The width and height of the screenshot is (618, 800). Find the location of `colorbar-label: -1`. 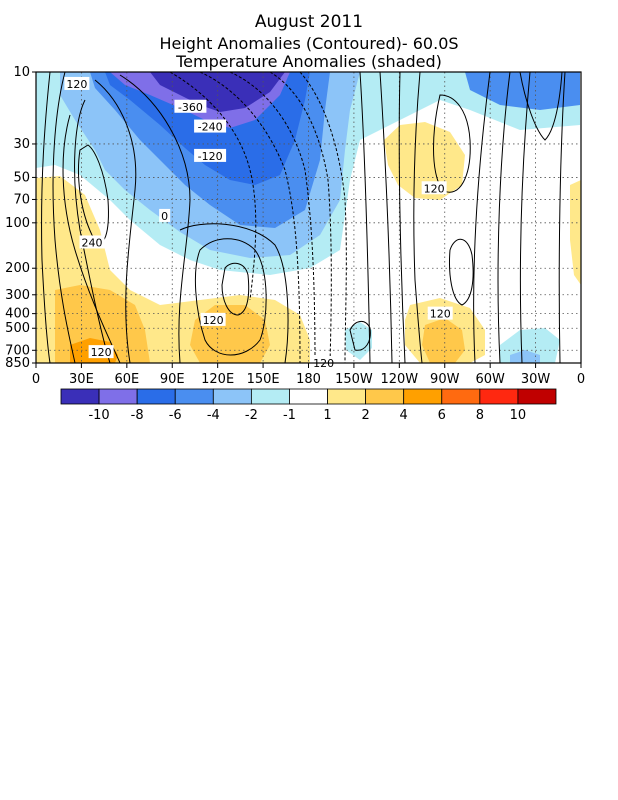

colorbar-label: -1 is located at coordinates (289, 415).